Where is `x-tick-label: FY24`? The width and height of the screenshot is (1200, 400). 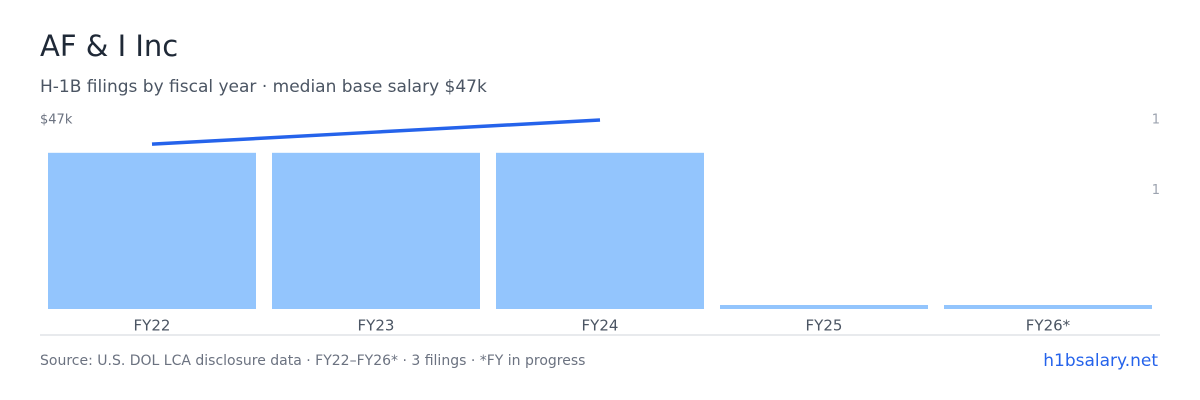
x-tick-label: FY24 is located at coordinates (600, 326).